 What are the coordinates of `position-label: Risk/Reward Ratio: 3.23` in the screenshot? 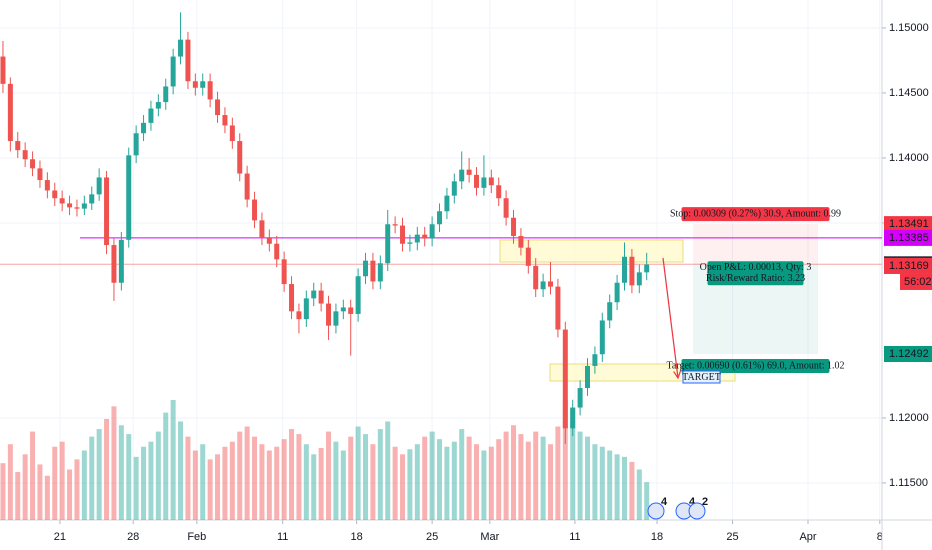 It's located at (755, 278).